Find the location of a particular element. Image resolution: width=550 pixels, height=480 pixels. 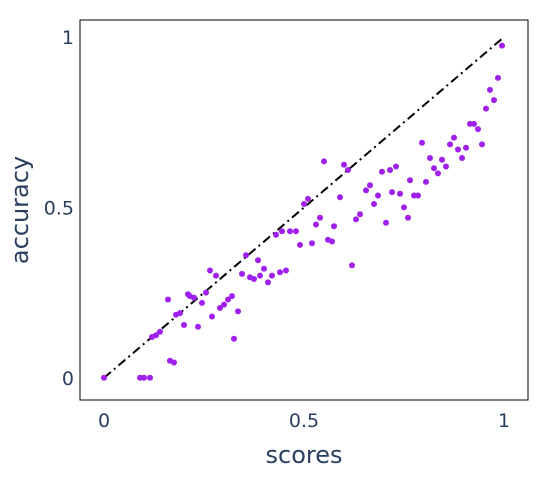

x-tick-label: 1 is located at coordinates (504, 421).